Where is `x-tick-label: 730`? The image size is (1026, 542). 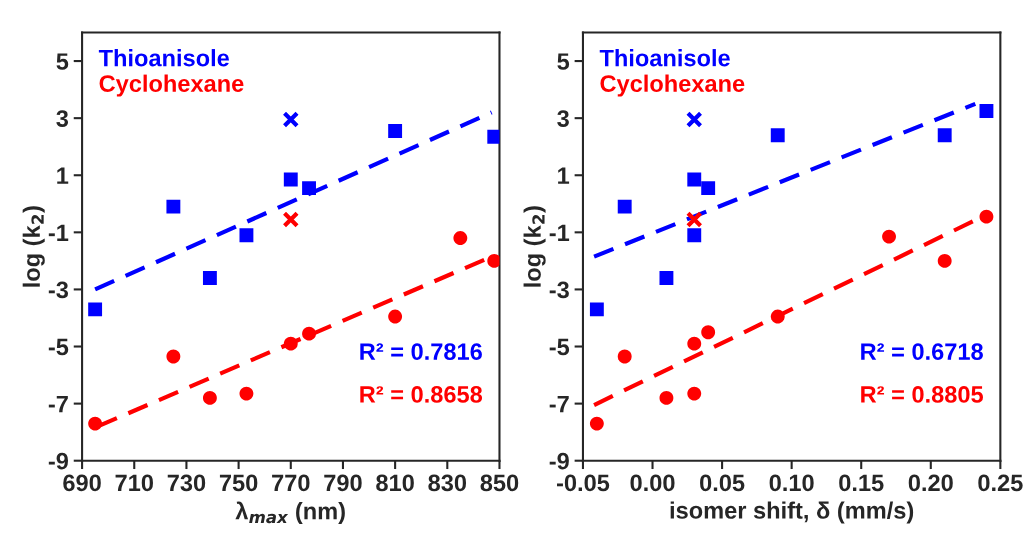 x-tick-label: 730 is located at coordinates (186, 483).